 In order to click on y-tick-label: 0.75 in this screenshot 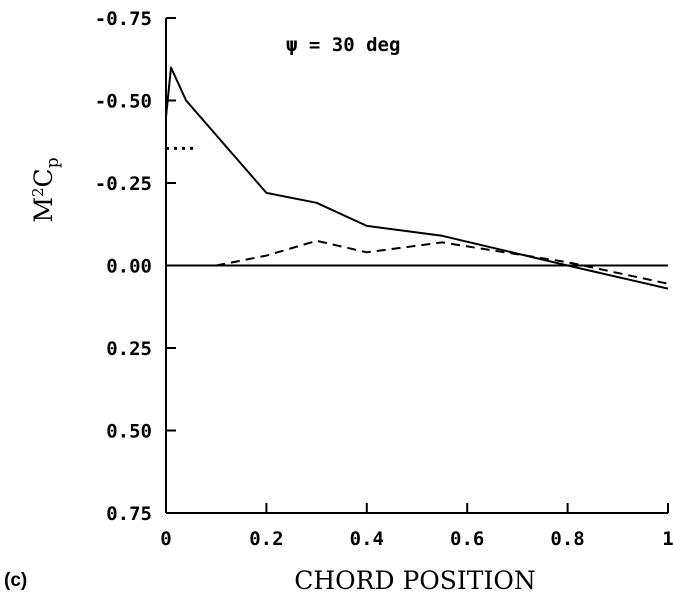, I will do `click(129, 514)`.